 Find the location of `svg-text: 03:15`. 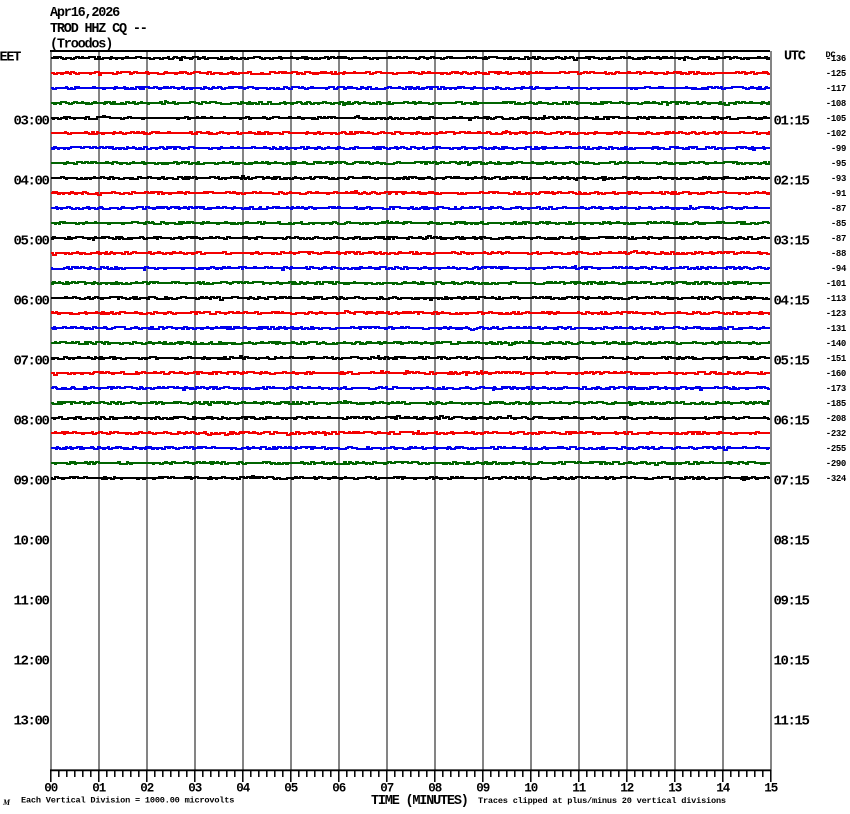

svg-text: 03:15 is located at coordinates (792, 241).